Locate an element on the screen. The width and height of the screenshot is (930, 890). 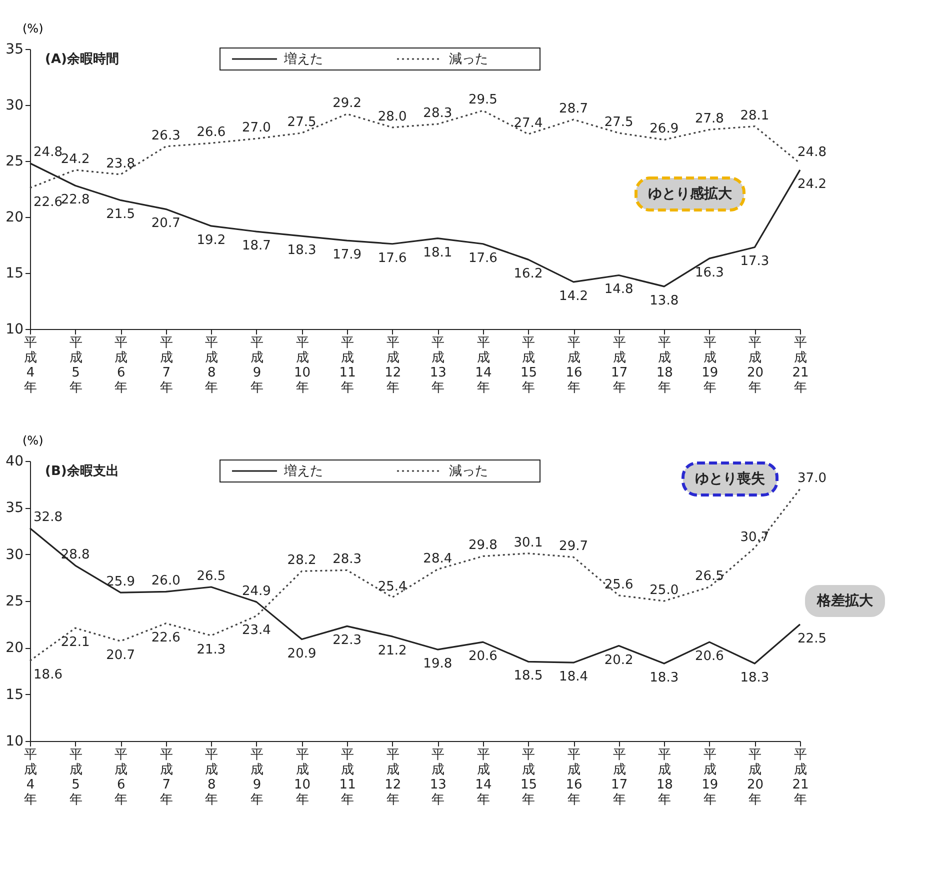
data-label: 21.5 is located at coordinates (121, 214).